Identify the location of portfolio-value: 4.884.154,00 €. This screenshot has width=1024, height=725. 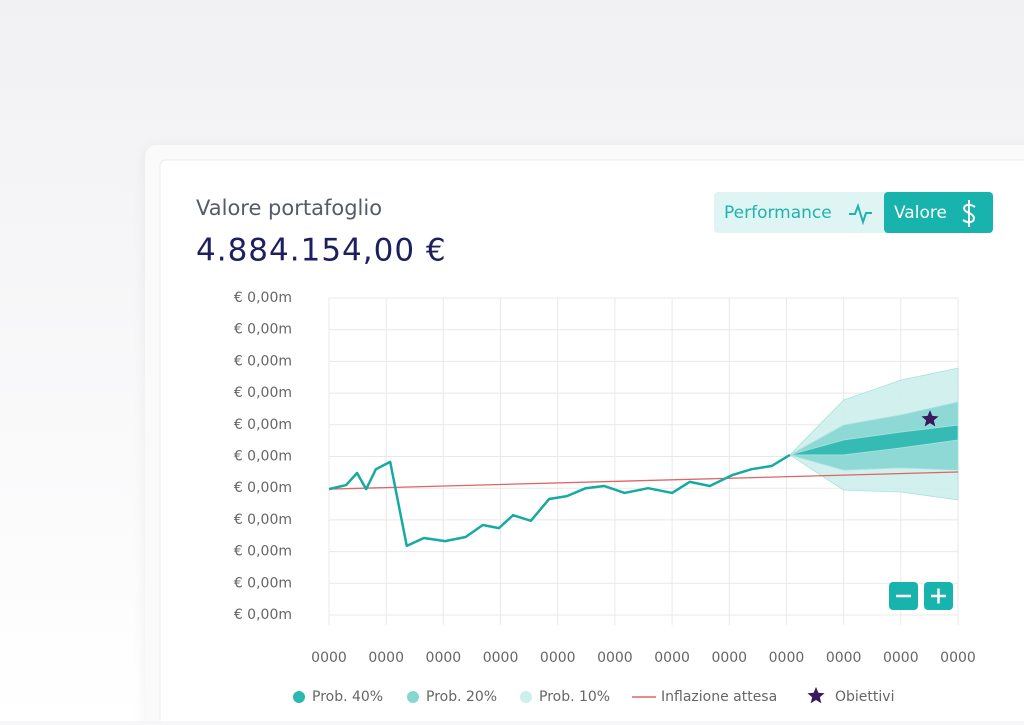
(321, 251).